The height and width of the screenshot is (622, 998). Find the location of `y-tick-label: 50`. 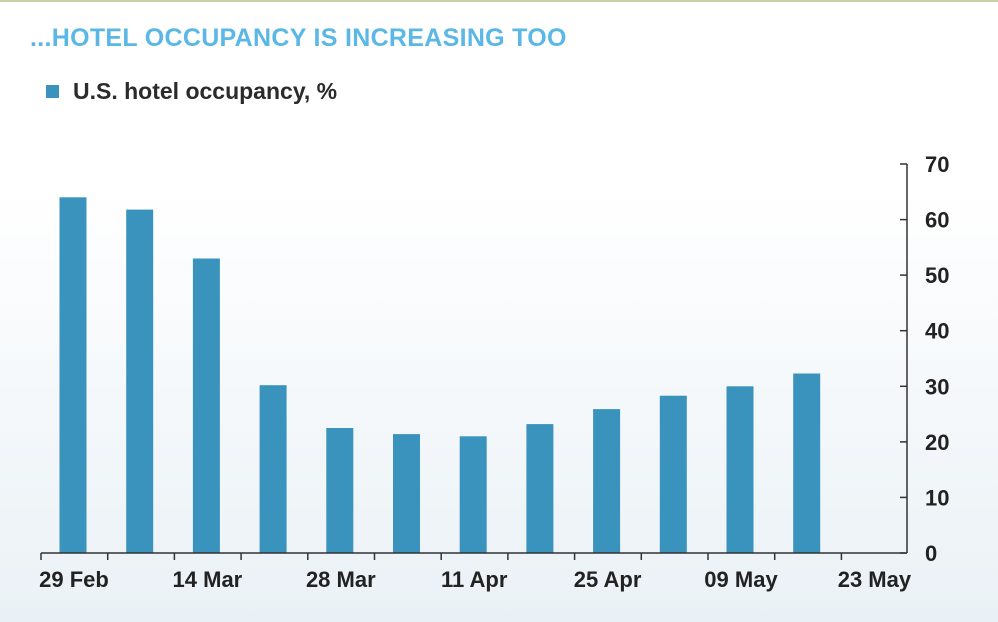

y-tick-label: 50 is located at coordinates (937, 275).